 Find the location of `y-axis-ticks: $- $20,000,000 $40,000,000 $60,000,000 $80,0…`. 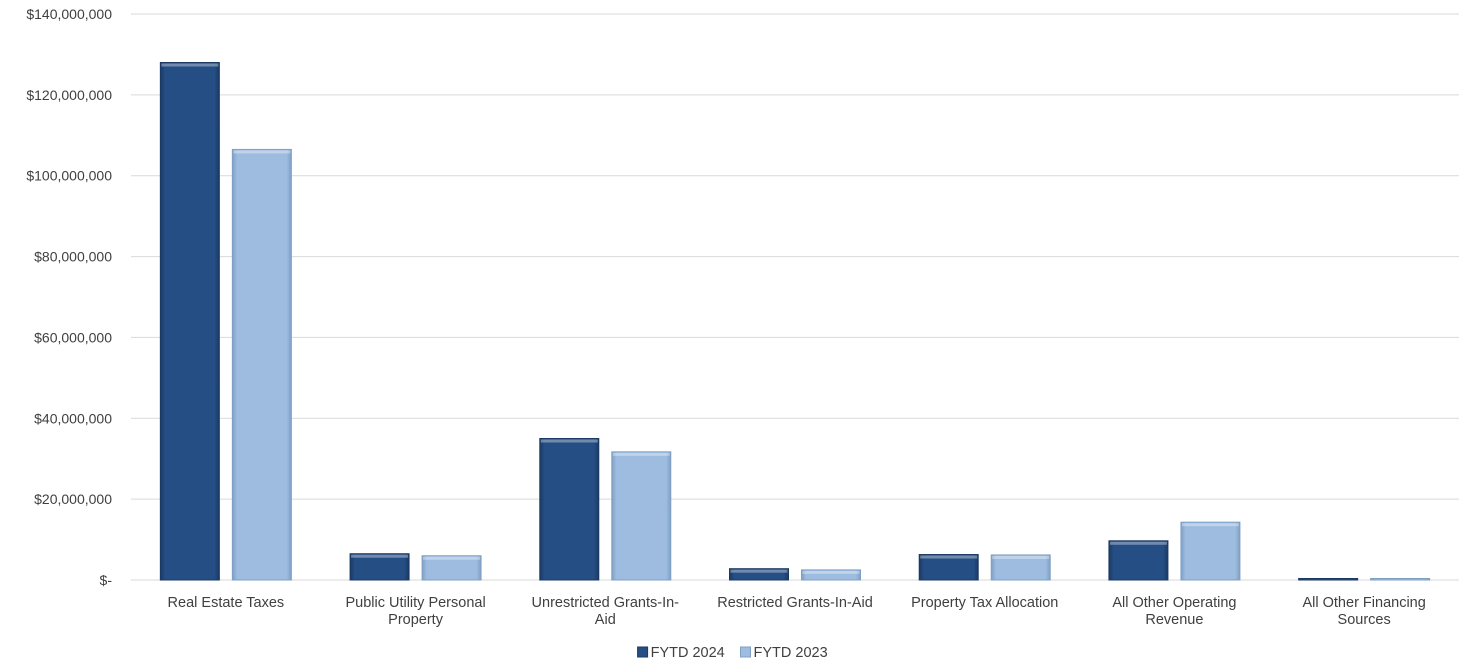

y-axis-ticks: $- $20,000,000 $40,000,000 $60,000,000 $80,0… is located at coordinates (69, 297).